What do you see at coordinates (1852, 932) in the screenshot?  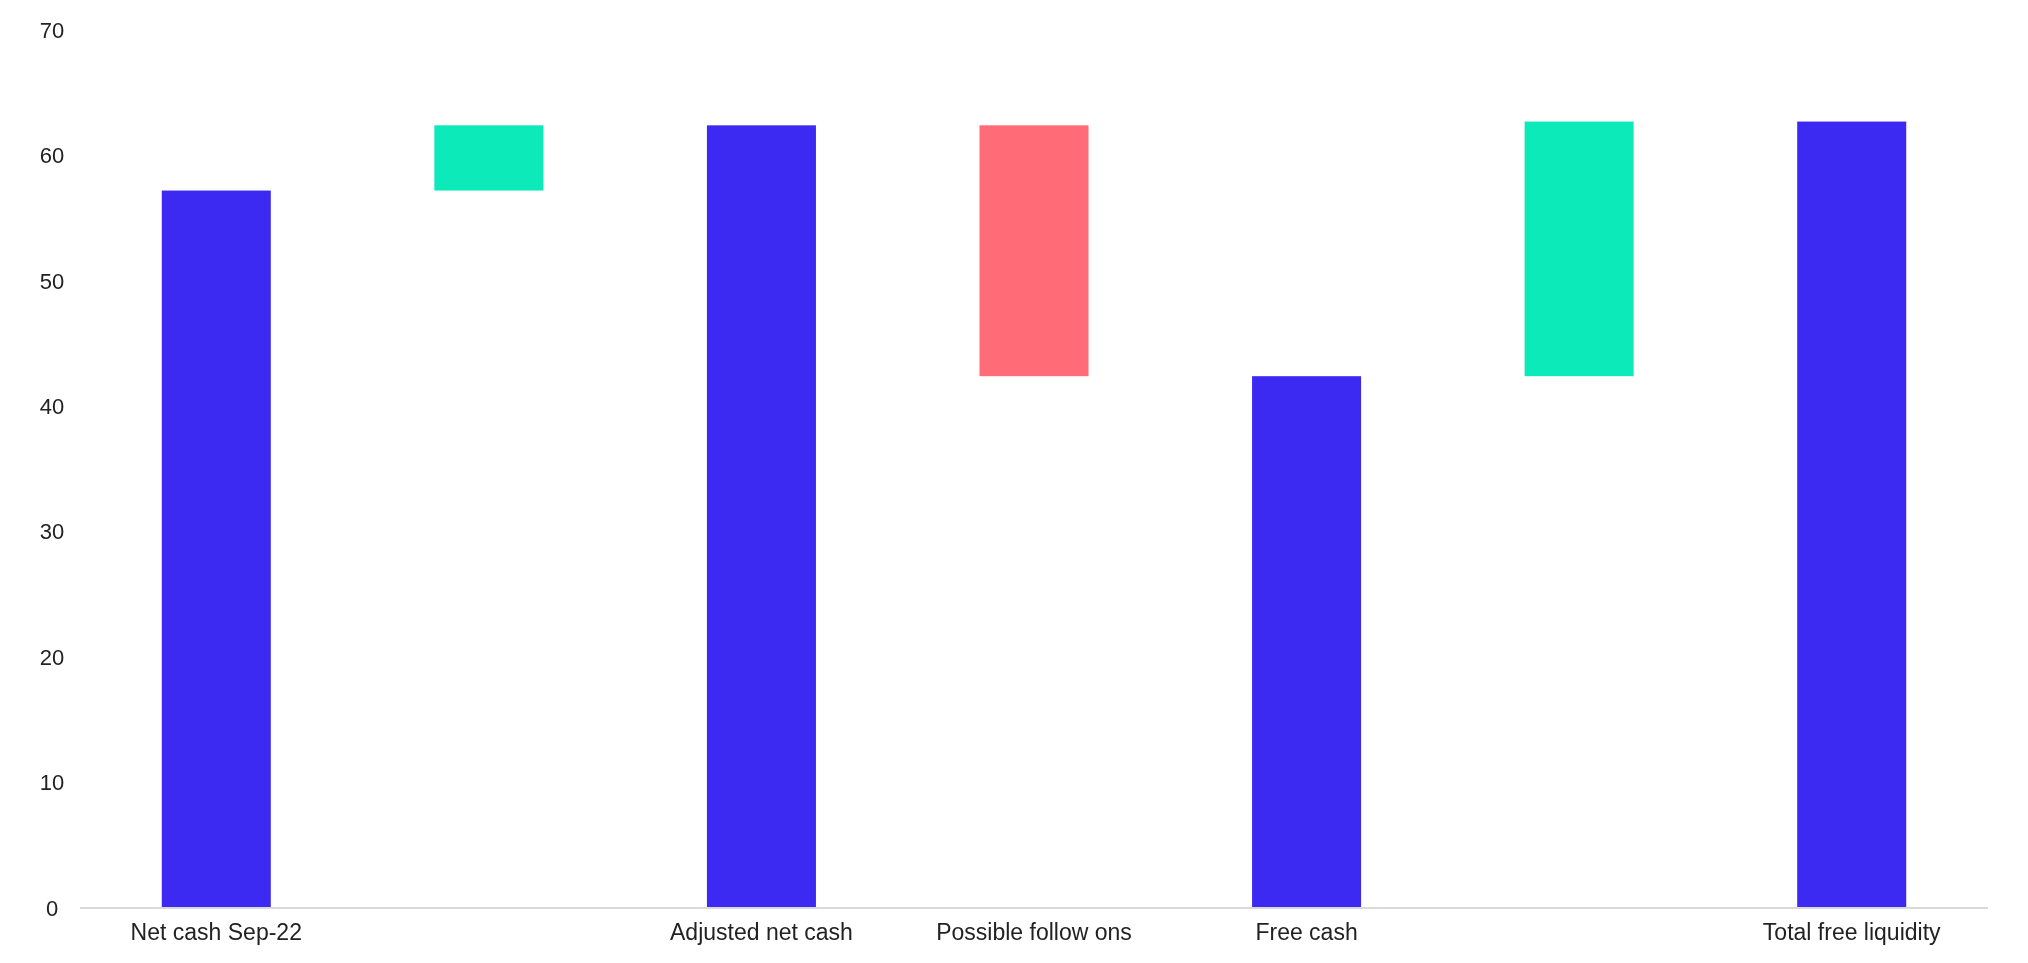 I see `x-tick-label: Total free liquidity` at bounding box center [1852, 932].